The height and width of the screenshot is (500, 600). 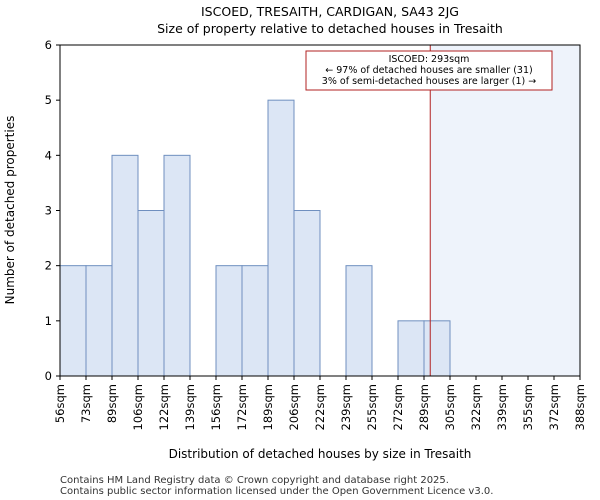 What do you see at coordinates (112, 403) in the screenshot?
I see `x-tick-label: 89sqm` at bounding box center [112, 403].